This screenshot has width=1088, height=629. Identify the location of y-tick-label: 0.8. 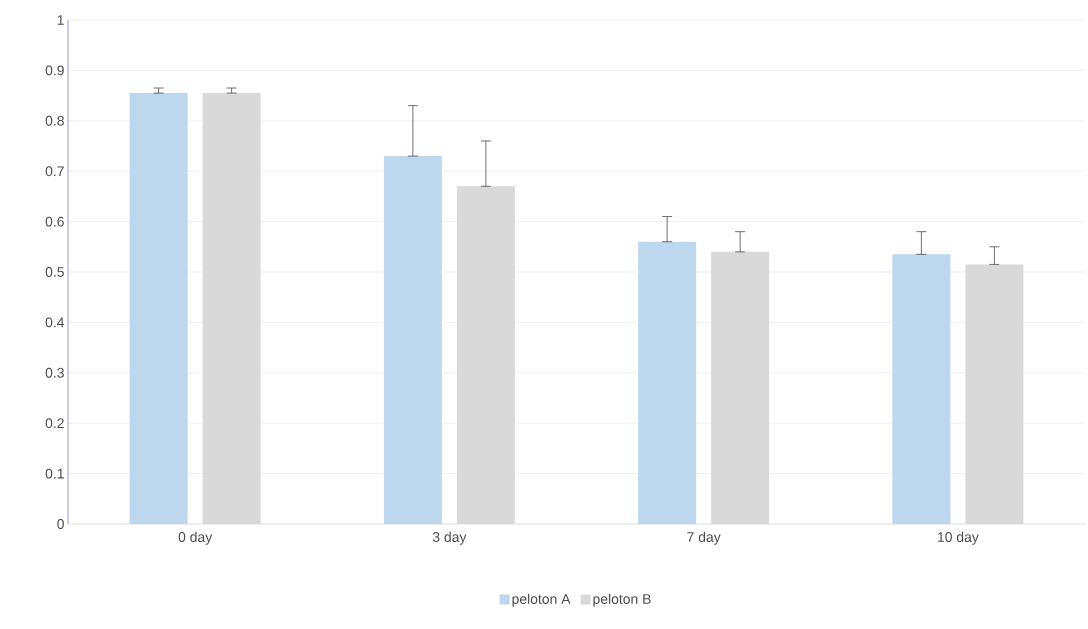
(54, 120).